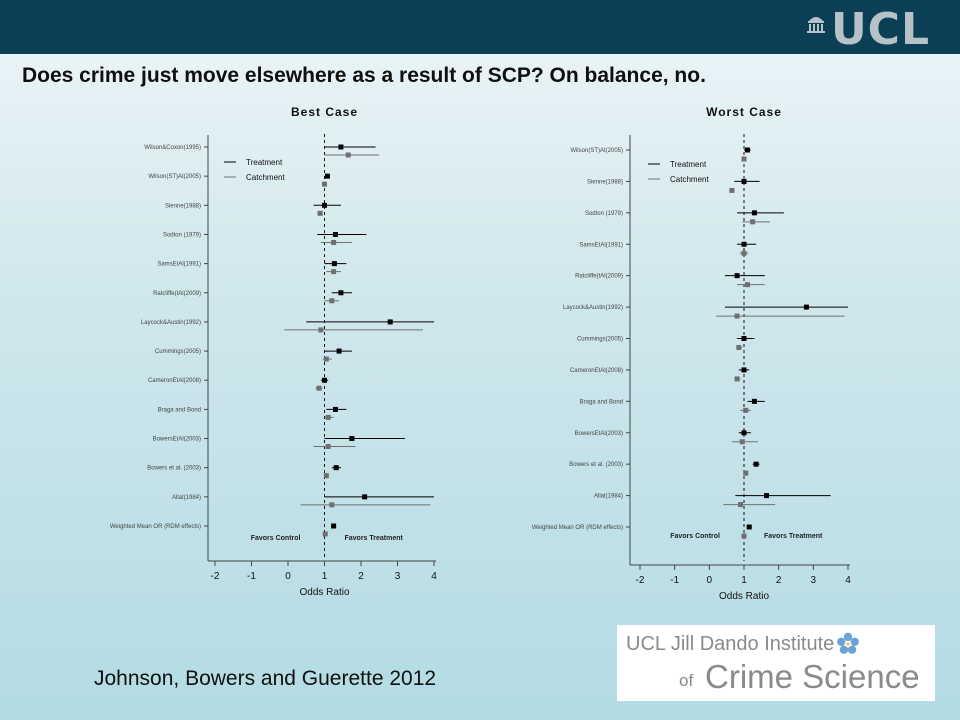 This screenshot has height=720, width=960. What do you see at coordinates (689, 179) in the screenshot?
I see `legend-label-catchment: Catchment` at bounding box center [689, 179].